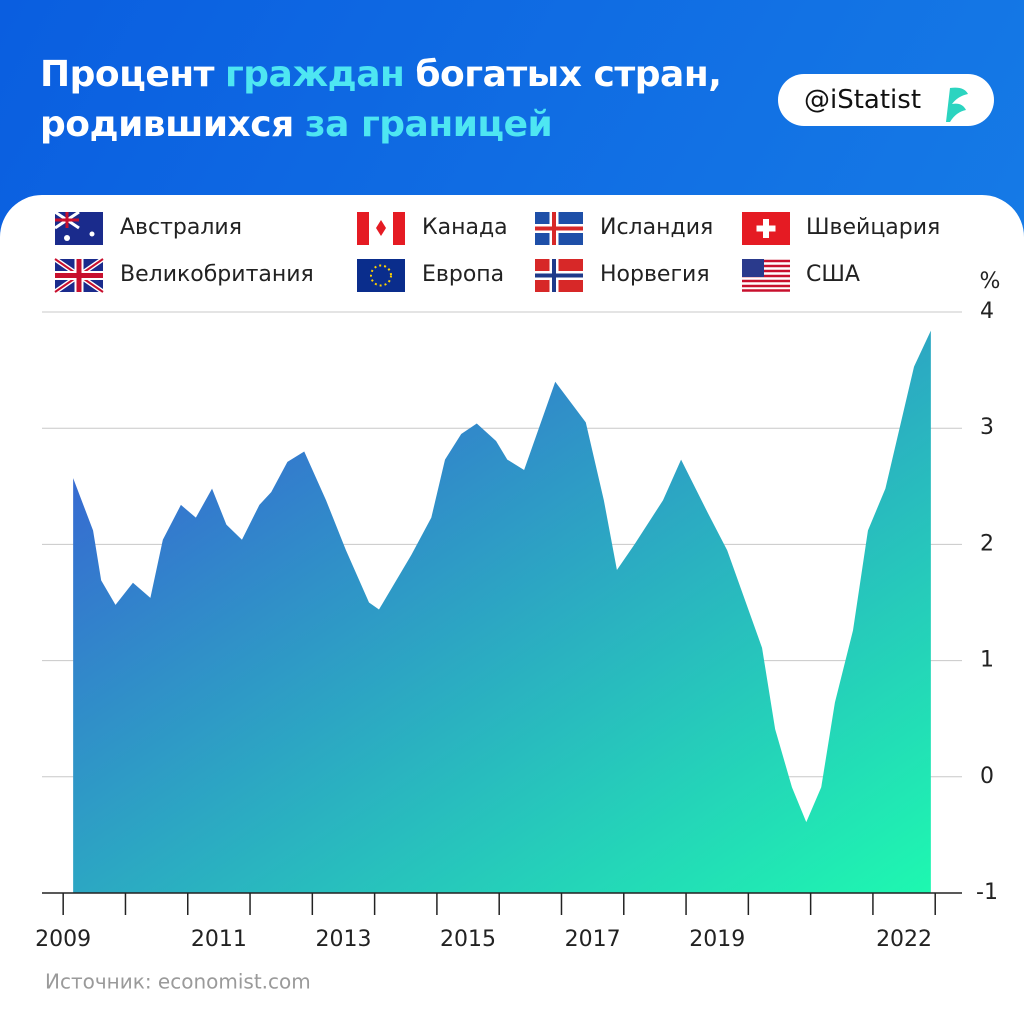 Image resolution: width=1024 pixels, height=1024 pixels. What do you see at coordinates (217, 274) in the screenshot?
I see `legend-label: Великобритания` at bounding box center [217, 274].